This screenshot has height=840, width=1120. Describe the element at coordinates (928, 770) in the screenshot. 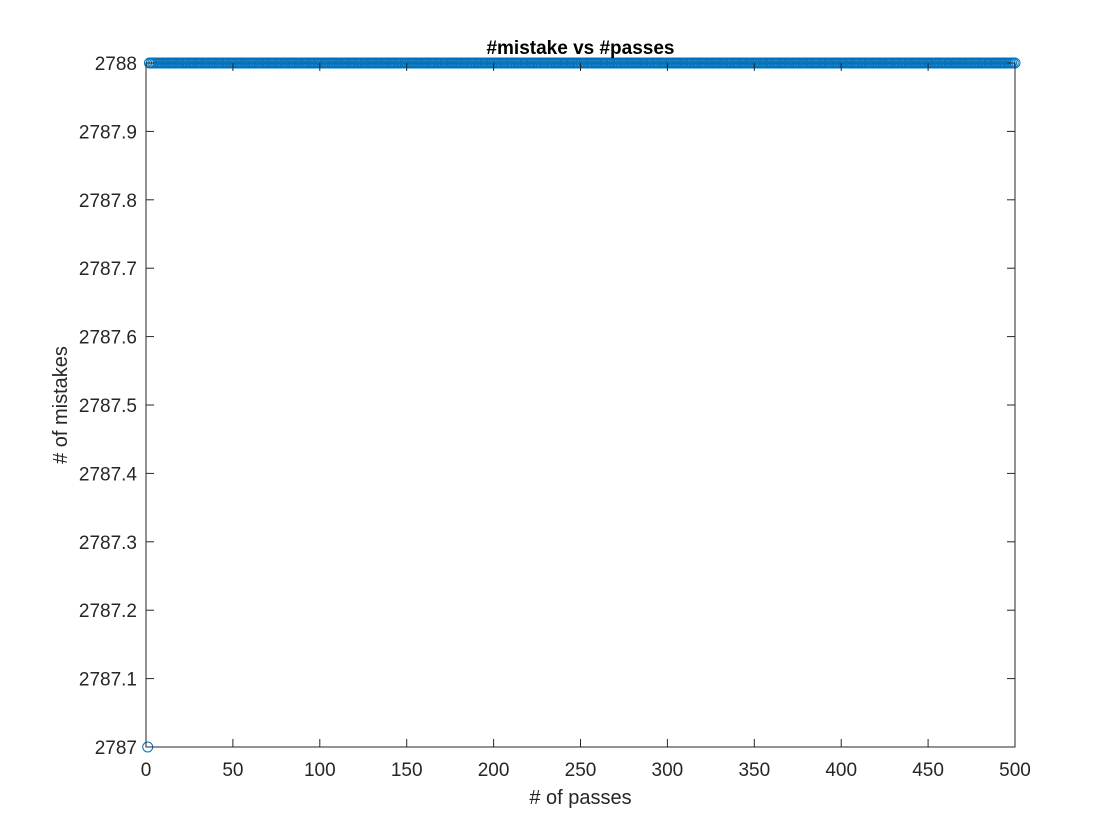

I see `x-tick-label: 450` at that location.